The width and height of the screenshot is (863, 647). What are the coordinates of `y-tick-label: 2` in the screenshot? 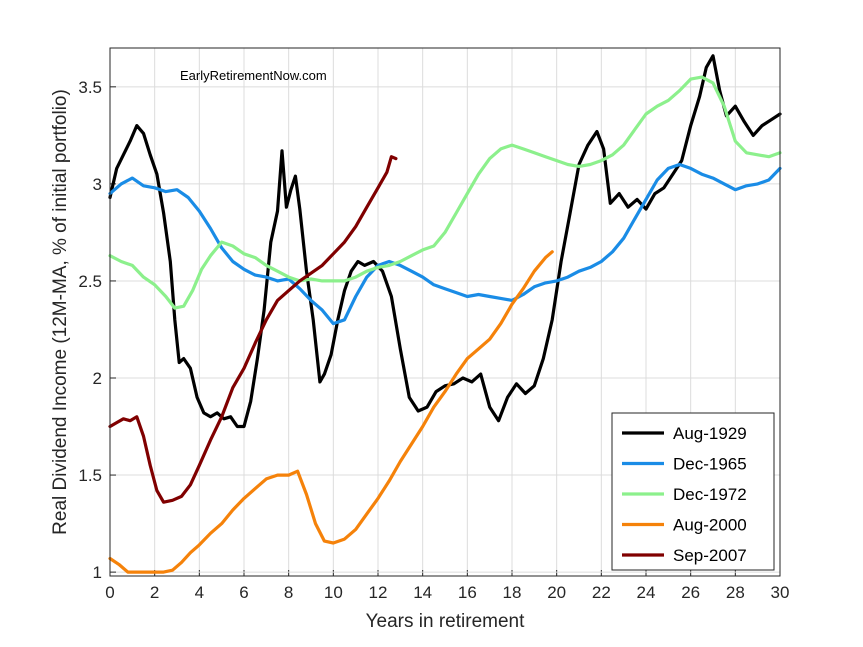 It's located at (97, 378).